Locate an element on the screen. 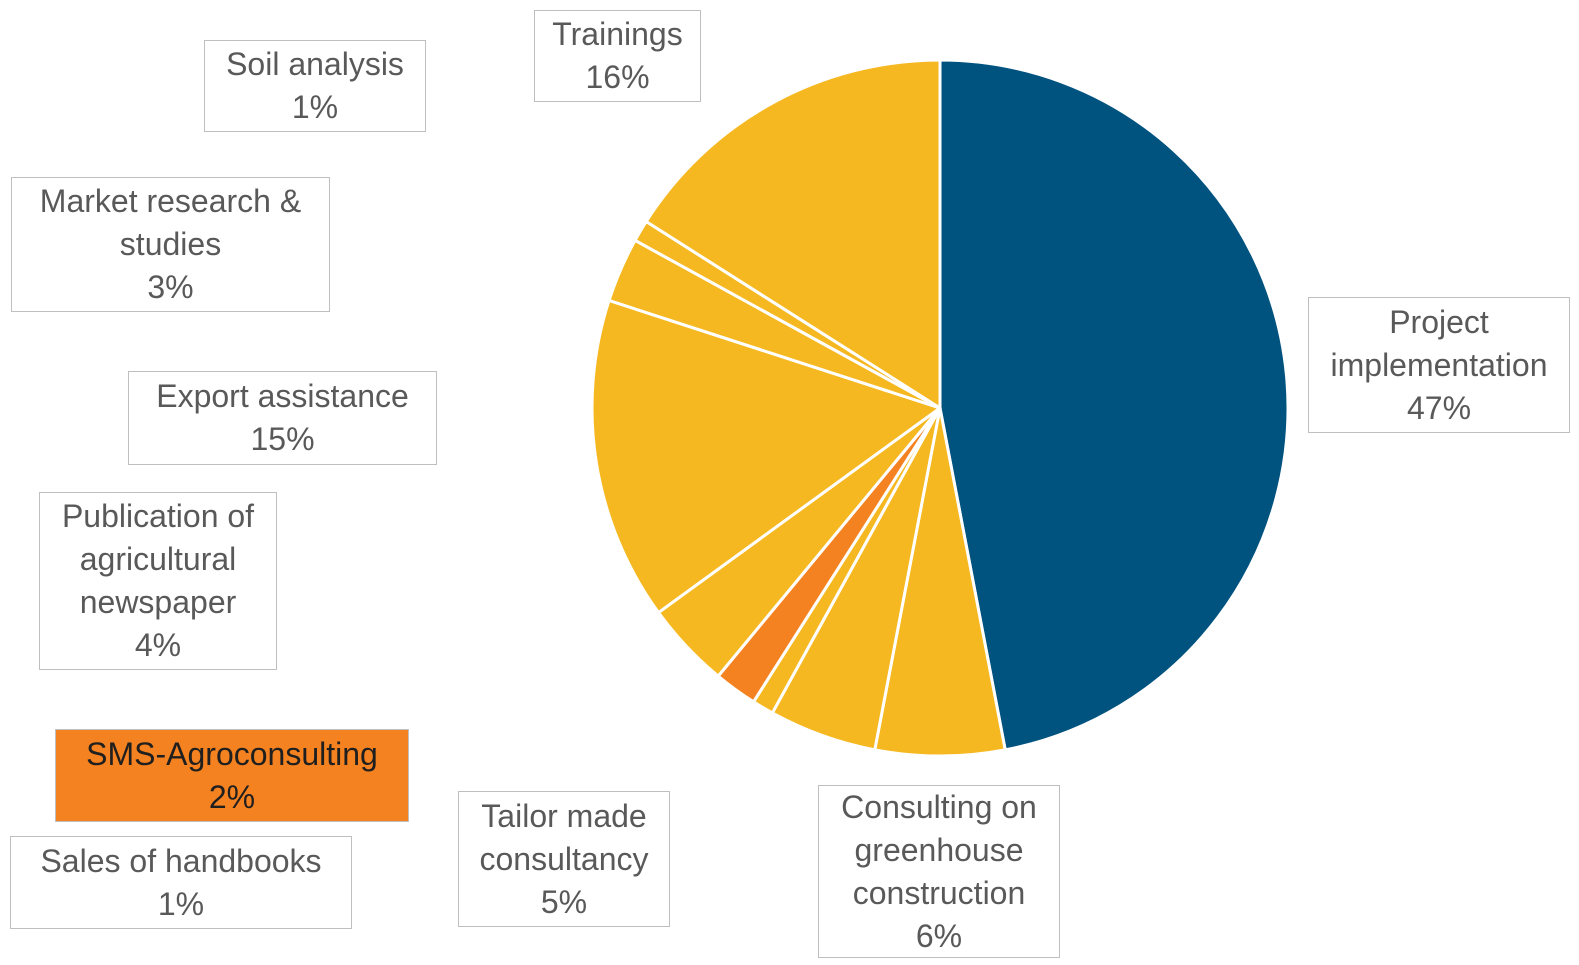 The image size is (1579, 965). data-label: Sales of handbooks 1% is located at coordinates (181, 882).